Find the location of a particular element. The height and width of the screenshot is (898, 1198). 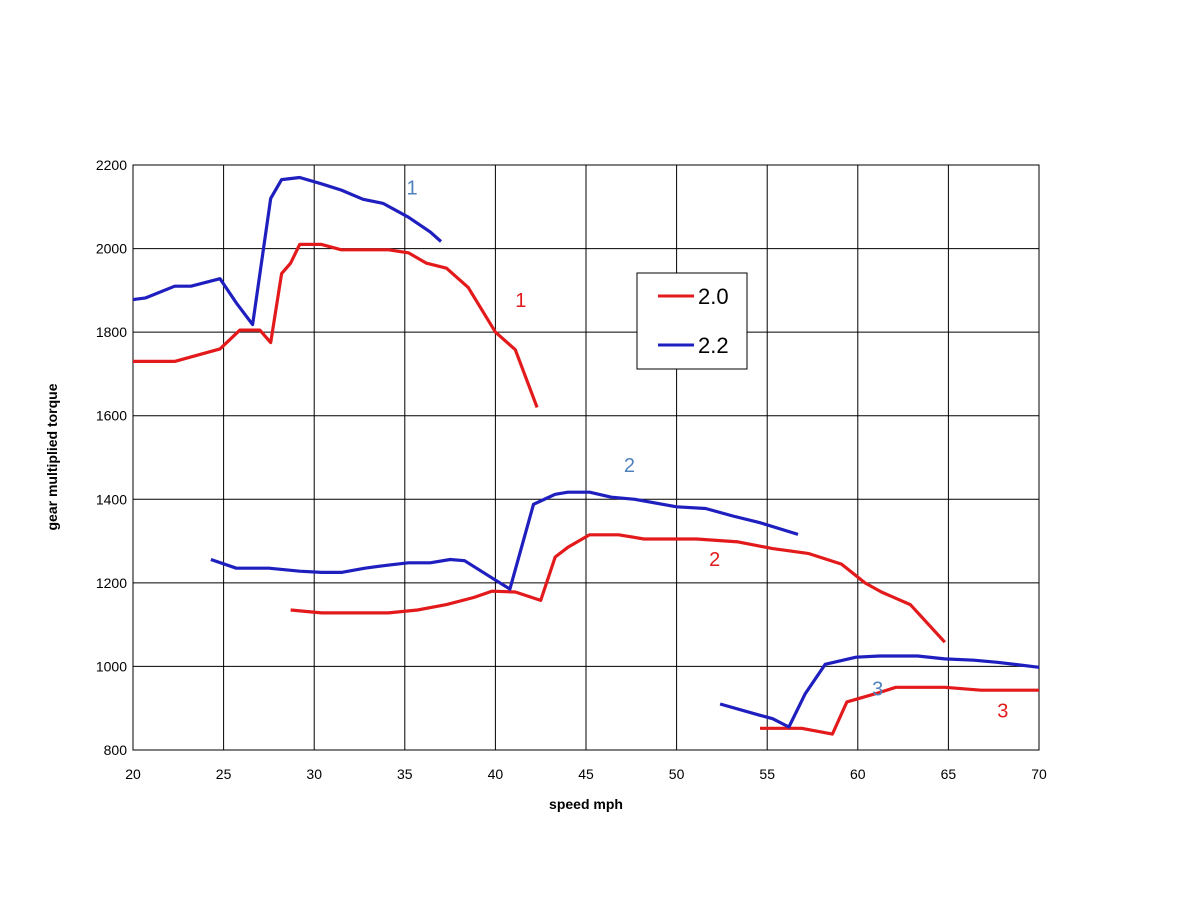

x-tick-label: 25 is located at coordinates (224, 774).